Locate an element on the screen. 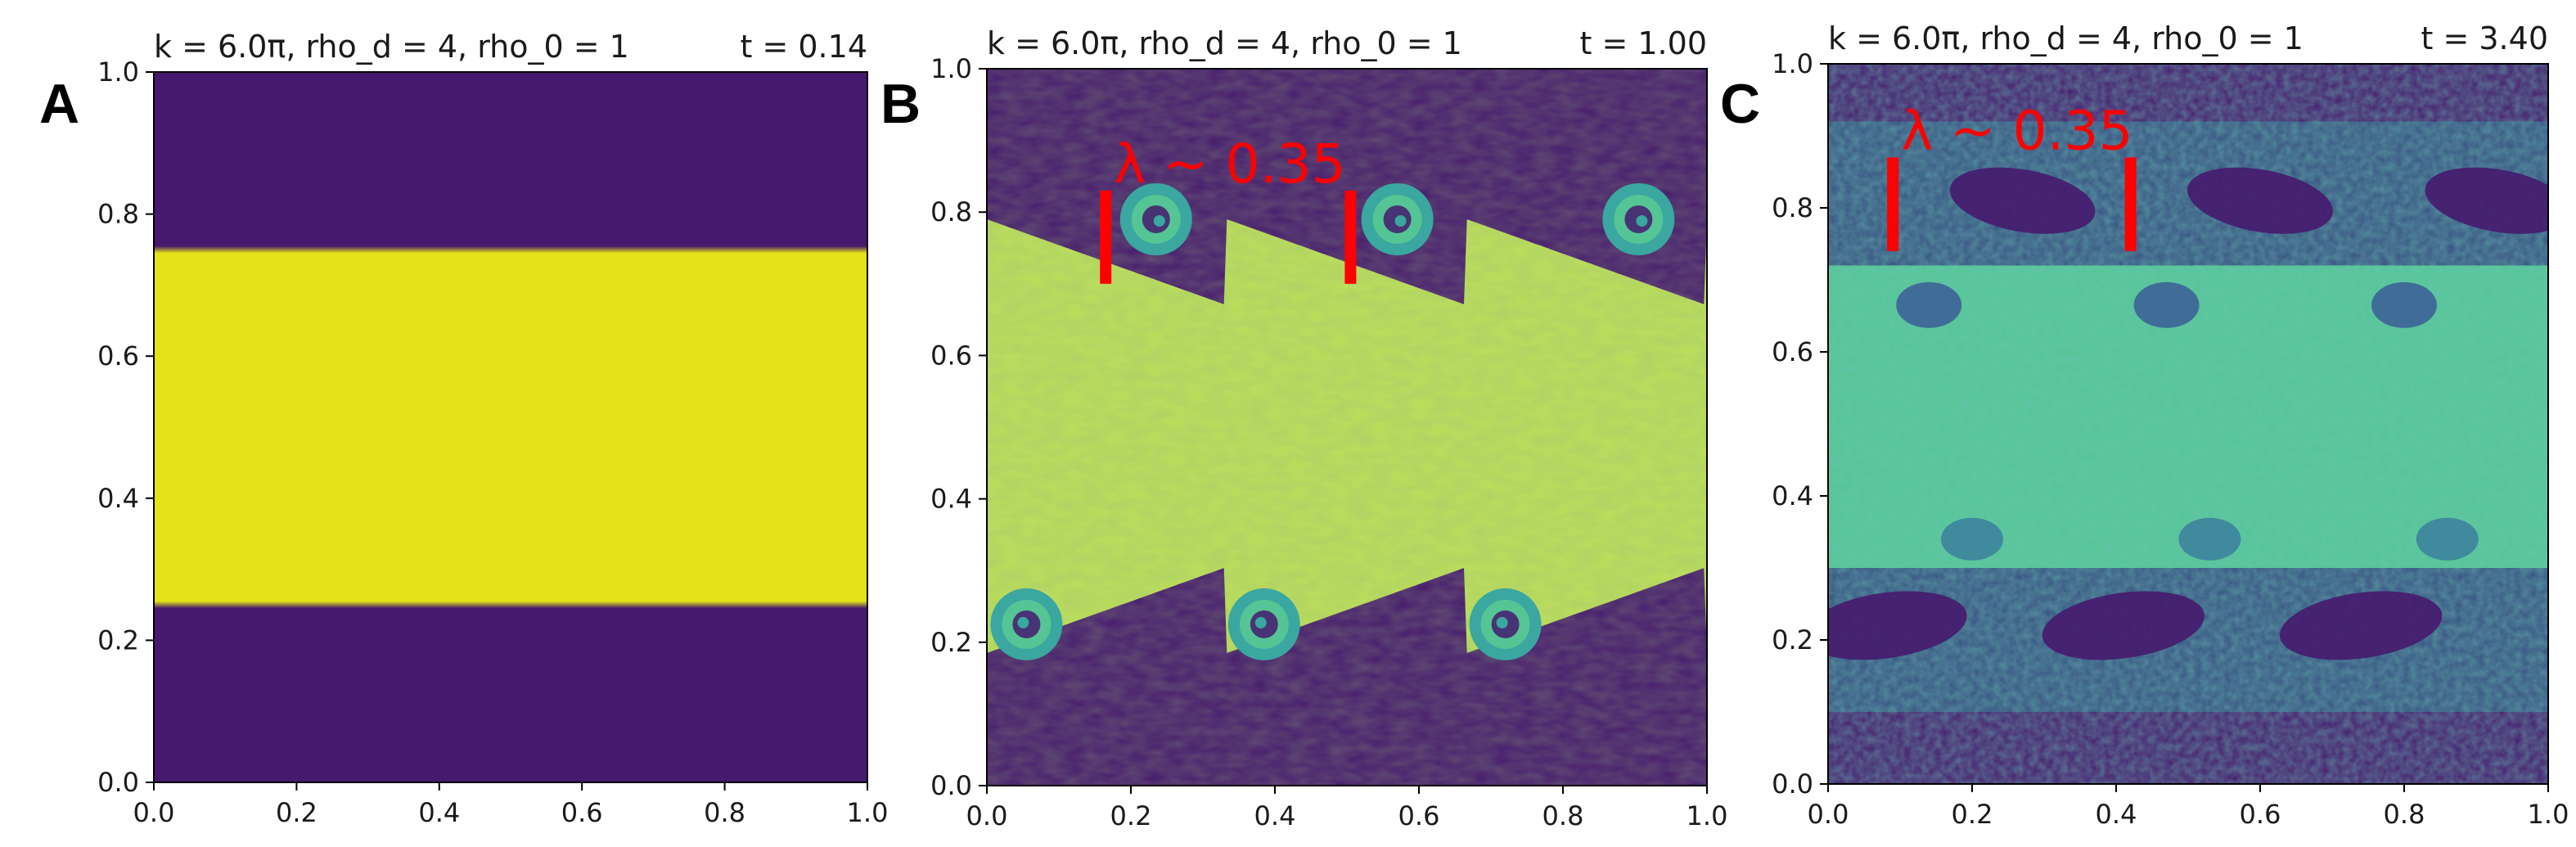  panel-time: t = 0.14 is located at coordinates (803, 47).